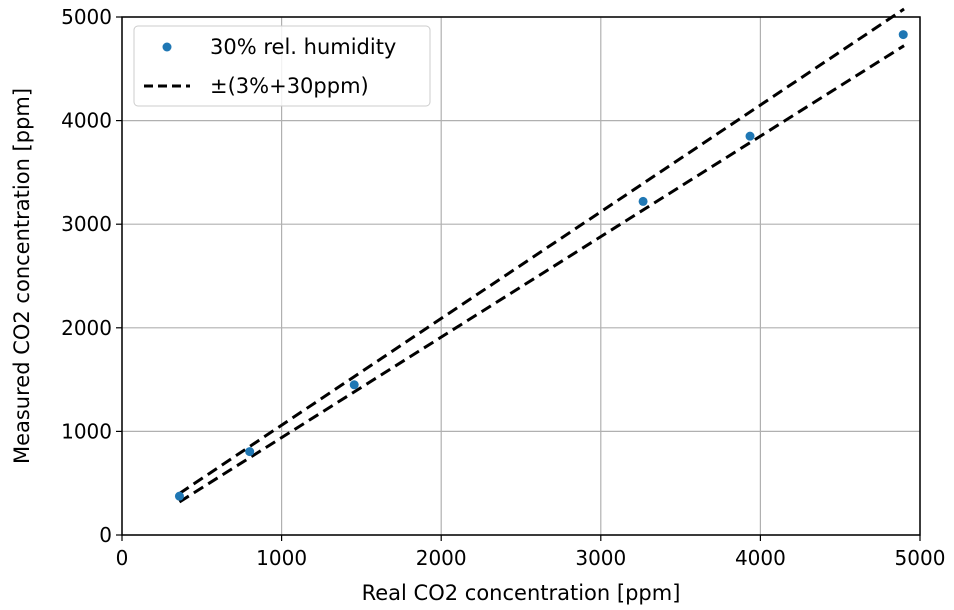 This screenshot has width=954, height=610. What do you see at coordinates (521, 593) in the screenshot?
I see `x-axis-label: Real CO2 concentration [ppm]` at bounding box center [521, 593].